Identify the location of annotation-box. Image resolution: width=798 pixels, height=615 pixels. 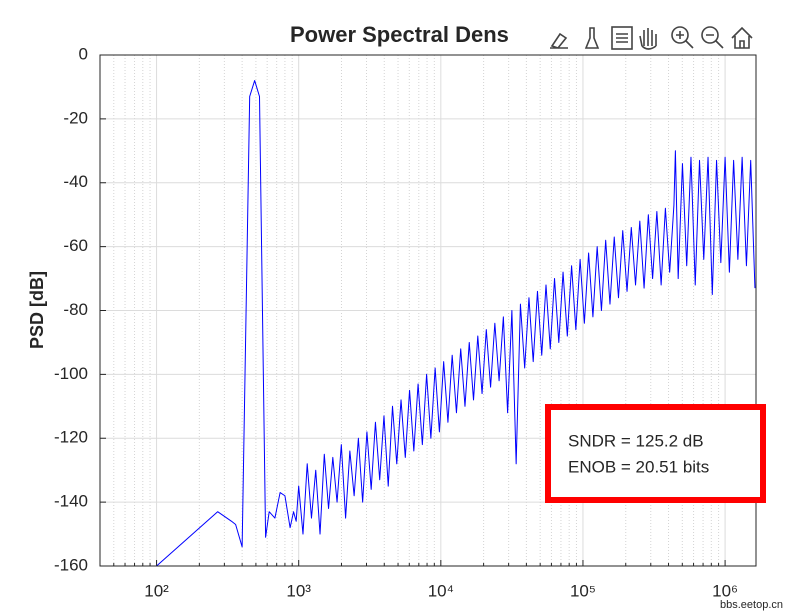
(655, 453).